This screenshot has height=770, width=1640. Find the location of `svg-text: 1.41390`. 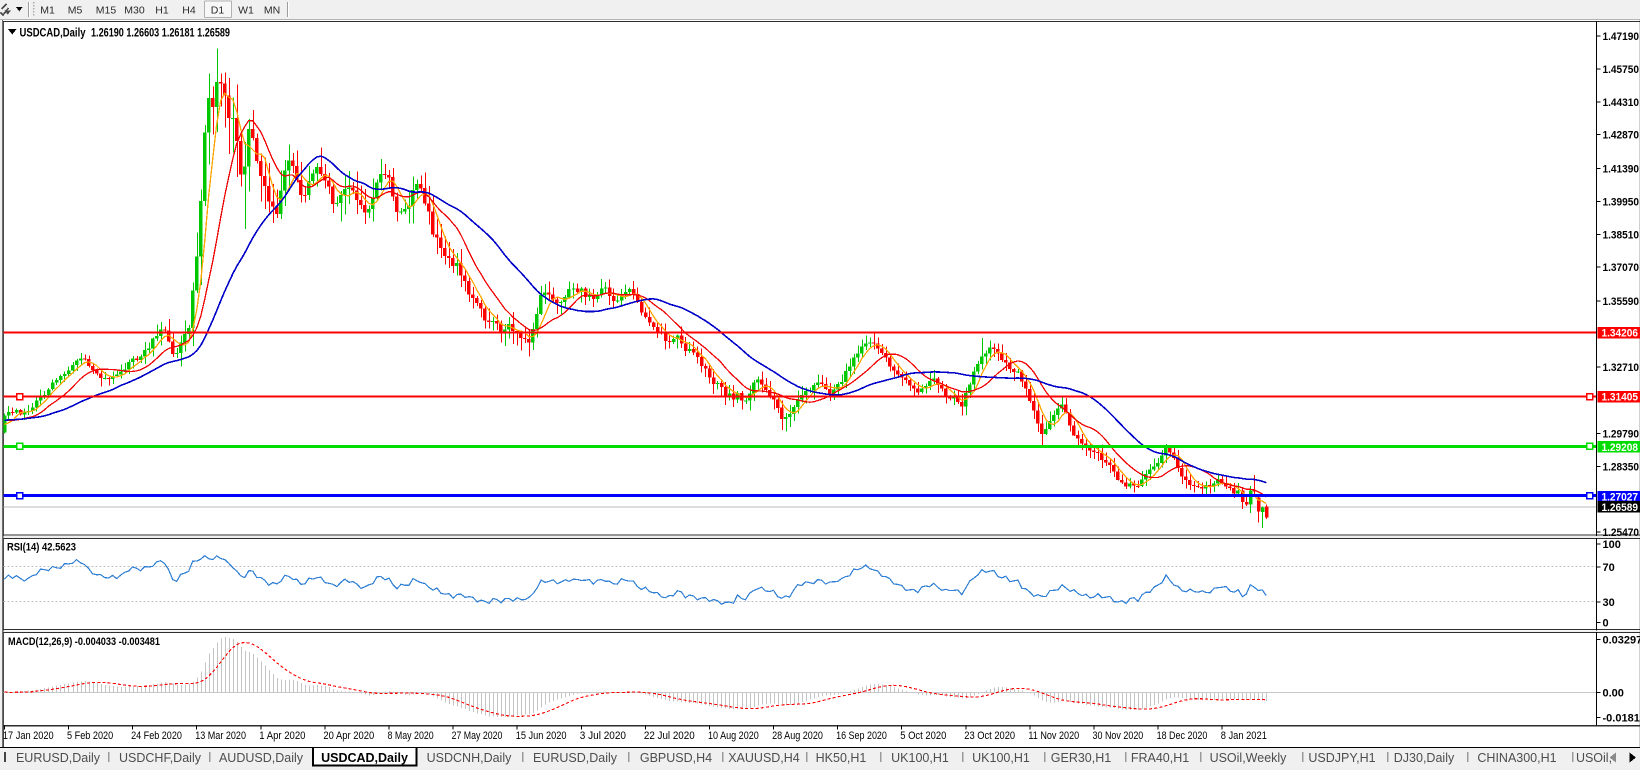

svg-text: 1.41390 is located at coordinates (1621, 170).